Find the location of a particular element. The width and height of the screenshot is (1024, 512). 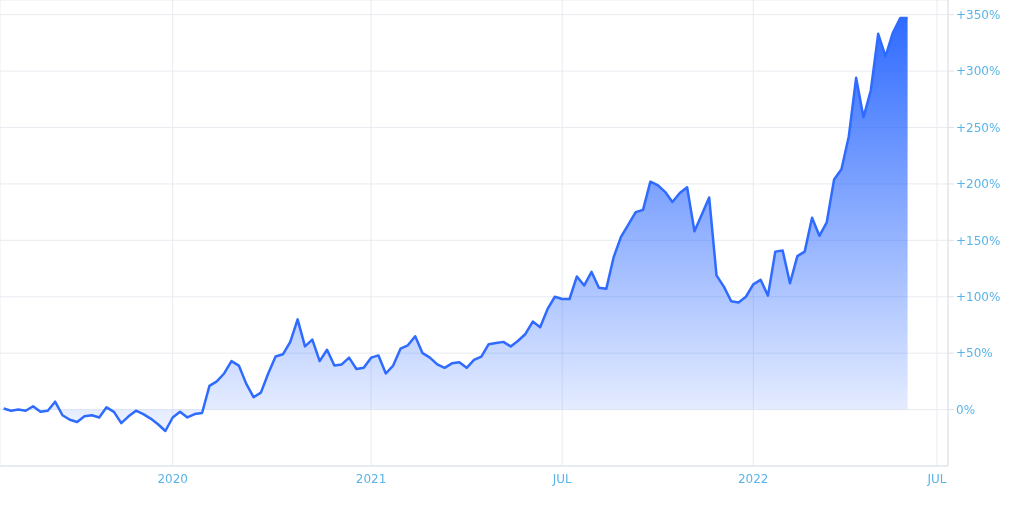

y-tick-label: +350% is located at coordinates (978, 14).